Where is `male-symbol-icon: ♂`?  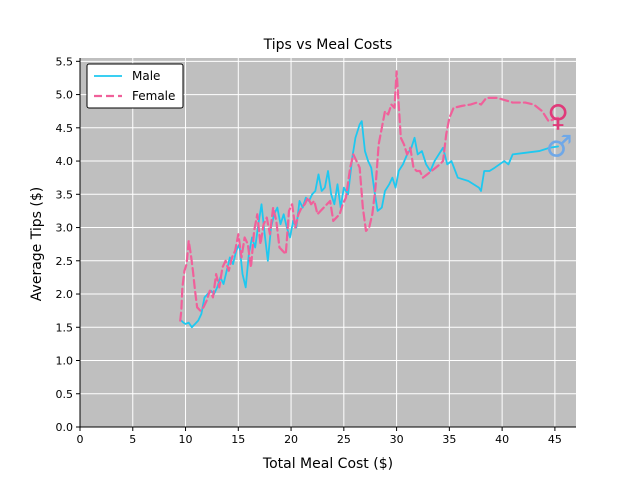 male-symbol-icon: ♂ is located at coordinates (559, 146).